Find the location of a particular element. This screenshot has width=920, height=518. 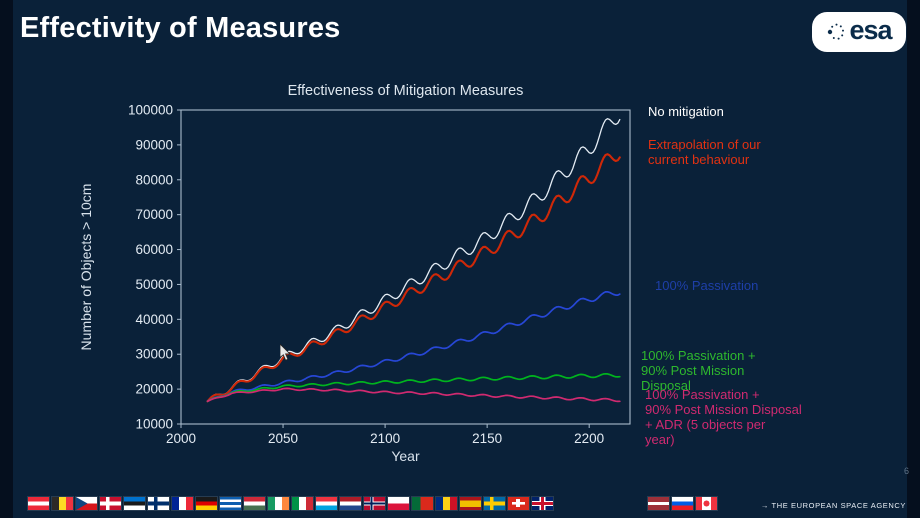

flag-united-kingdom is located at coordinates (542, 503).